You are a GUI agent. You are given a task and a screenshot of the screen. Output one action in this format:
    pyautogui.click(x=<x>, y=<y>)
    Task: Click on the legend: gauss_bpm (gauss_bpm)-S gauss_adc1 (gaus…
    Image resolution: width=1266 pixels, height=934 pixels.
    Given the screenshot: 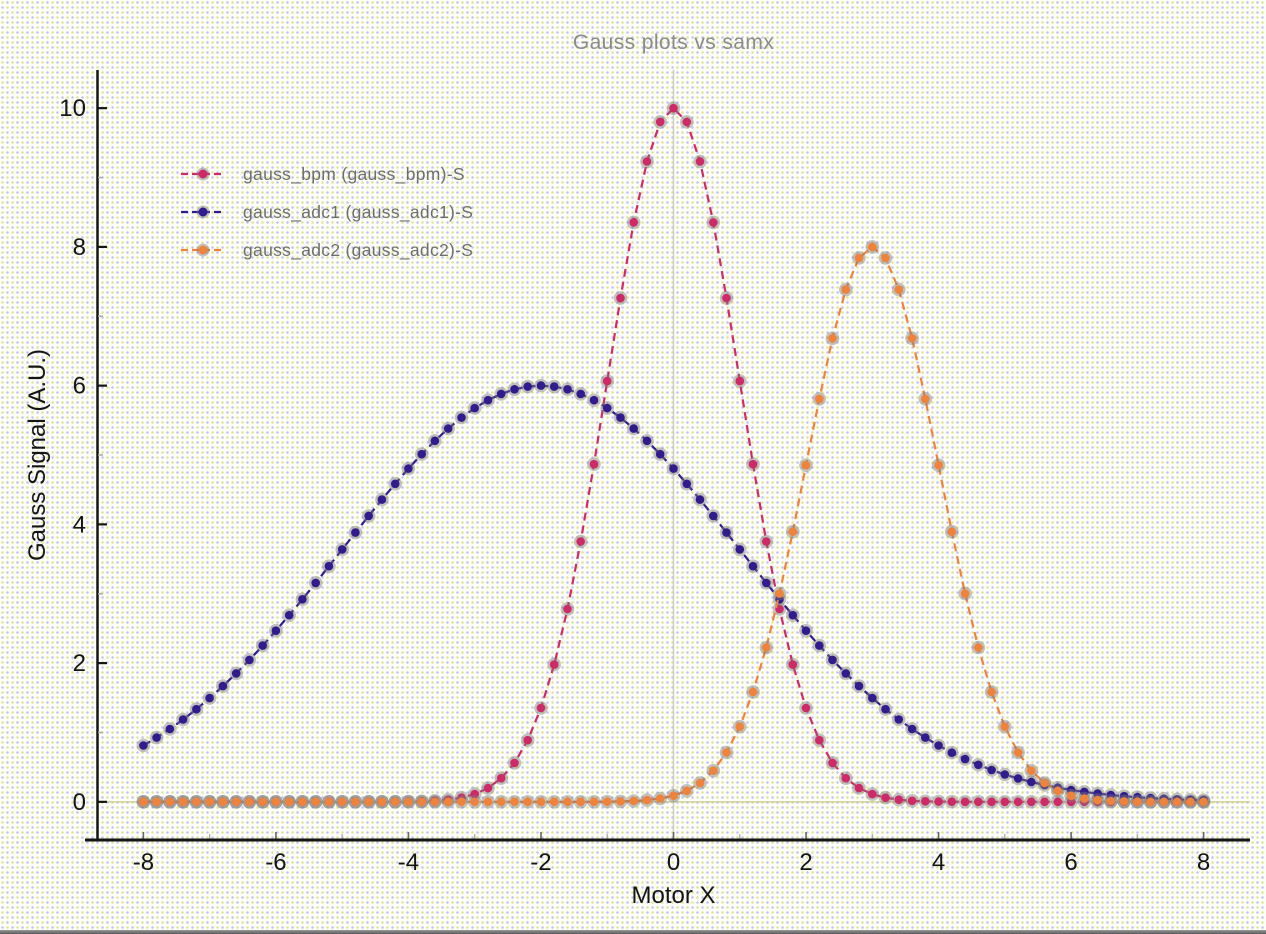 What is the action you would take?
    pyautogui.click(x=327, y=212)
    